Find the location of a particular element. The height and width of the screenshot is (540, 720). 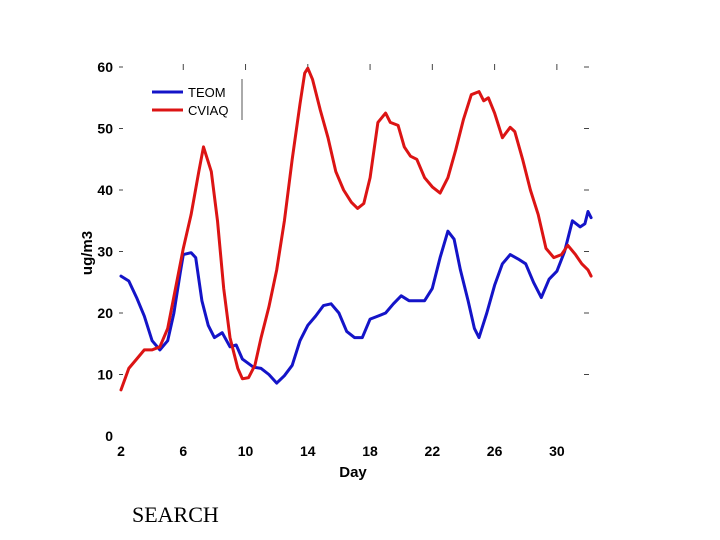

x-tick-label: 22 is located at coordinates (433, 451).